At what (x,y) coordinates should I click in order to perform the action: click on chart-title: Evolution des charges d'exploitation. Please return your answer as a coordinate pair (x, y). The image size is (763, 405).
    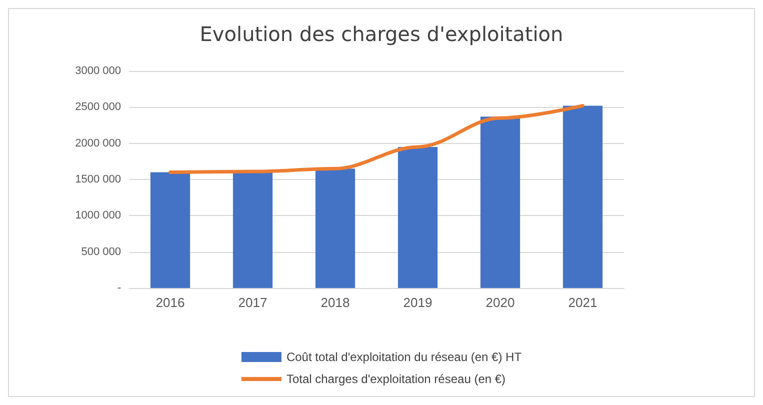
    Looking at the image, I should click on (382, 34).